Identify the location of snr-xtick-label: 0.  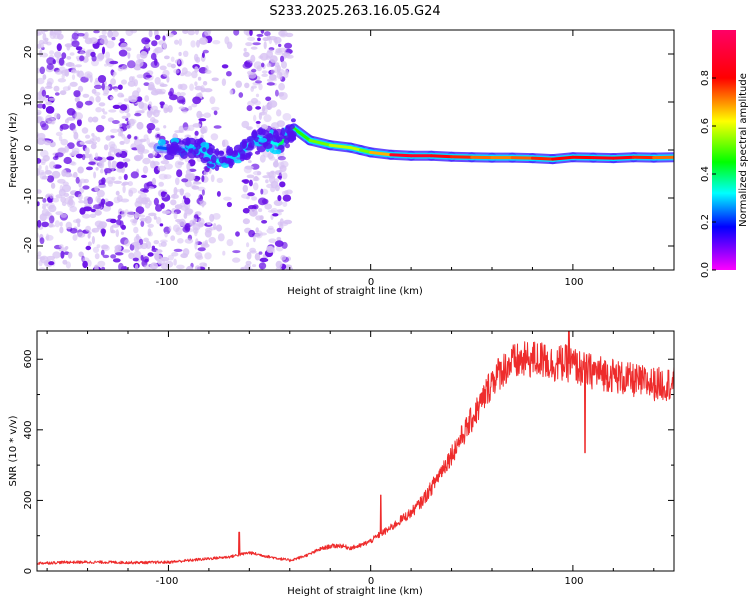
(371, 581).